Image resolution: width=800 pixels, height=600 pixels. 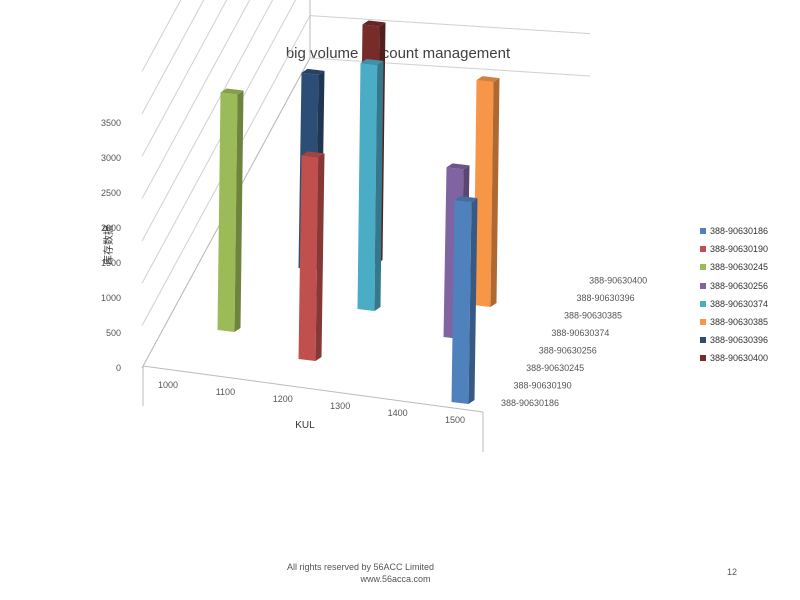 I want to click on depth-tick-label: 388-90630385, so click(x=593, y=316).